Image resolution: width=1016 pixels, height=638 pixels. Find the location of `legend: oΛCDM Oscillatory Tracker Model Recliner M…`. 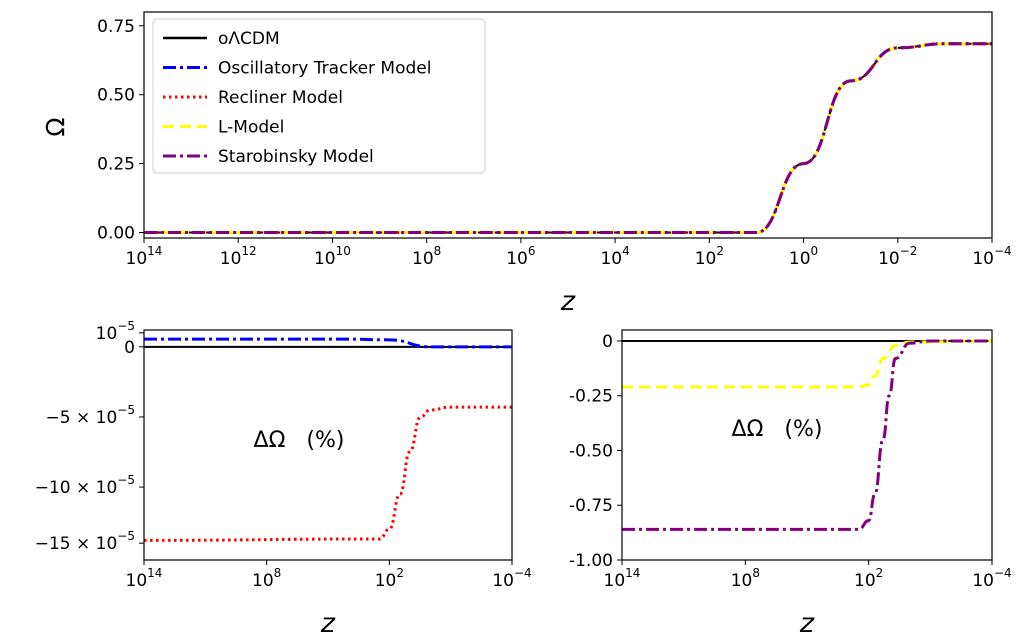

legend: oΛCDM Oscillatory Tracker Model Recliner M… is located at coordinates (319, 96).